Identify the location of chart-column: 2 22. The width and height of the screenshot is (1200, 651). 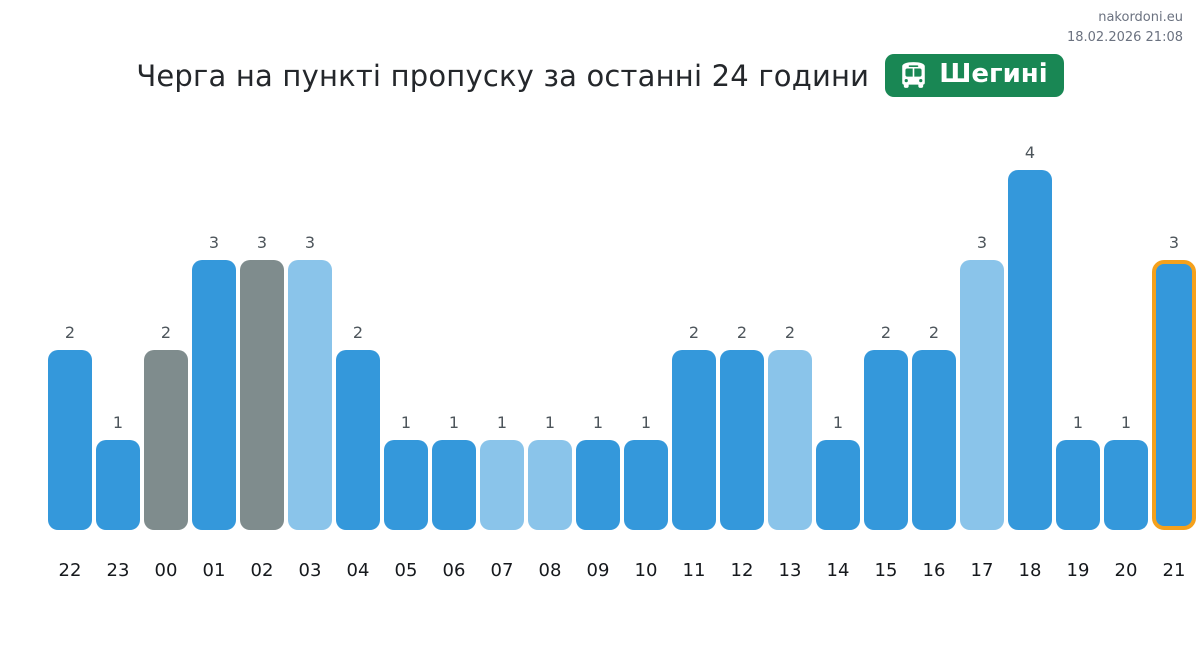
(70, 375).